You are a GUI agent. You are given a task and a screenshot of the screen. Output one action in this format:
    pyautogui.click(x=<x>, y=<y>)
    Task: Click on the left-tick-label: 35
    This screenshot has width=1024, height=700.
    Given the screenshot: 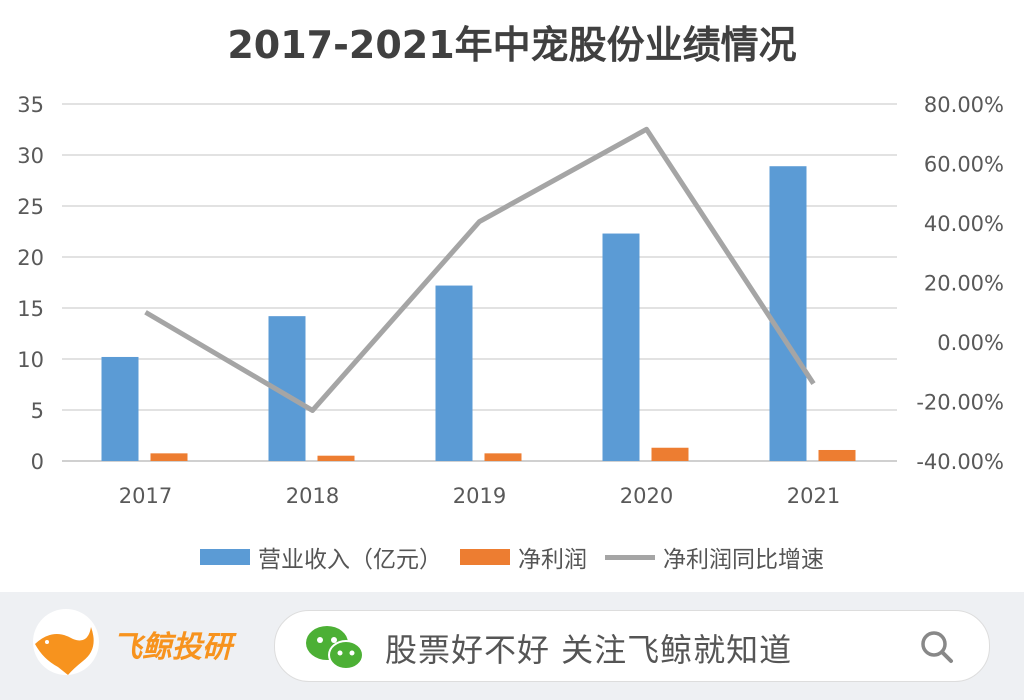 What is the action you would take?
    pyautogui.click(x=30, y=105)
    